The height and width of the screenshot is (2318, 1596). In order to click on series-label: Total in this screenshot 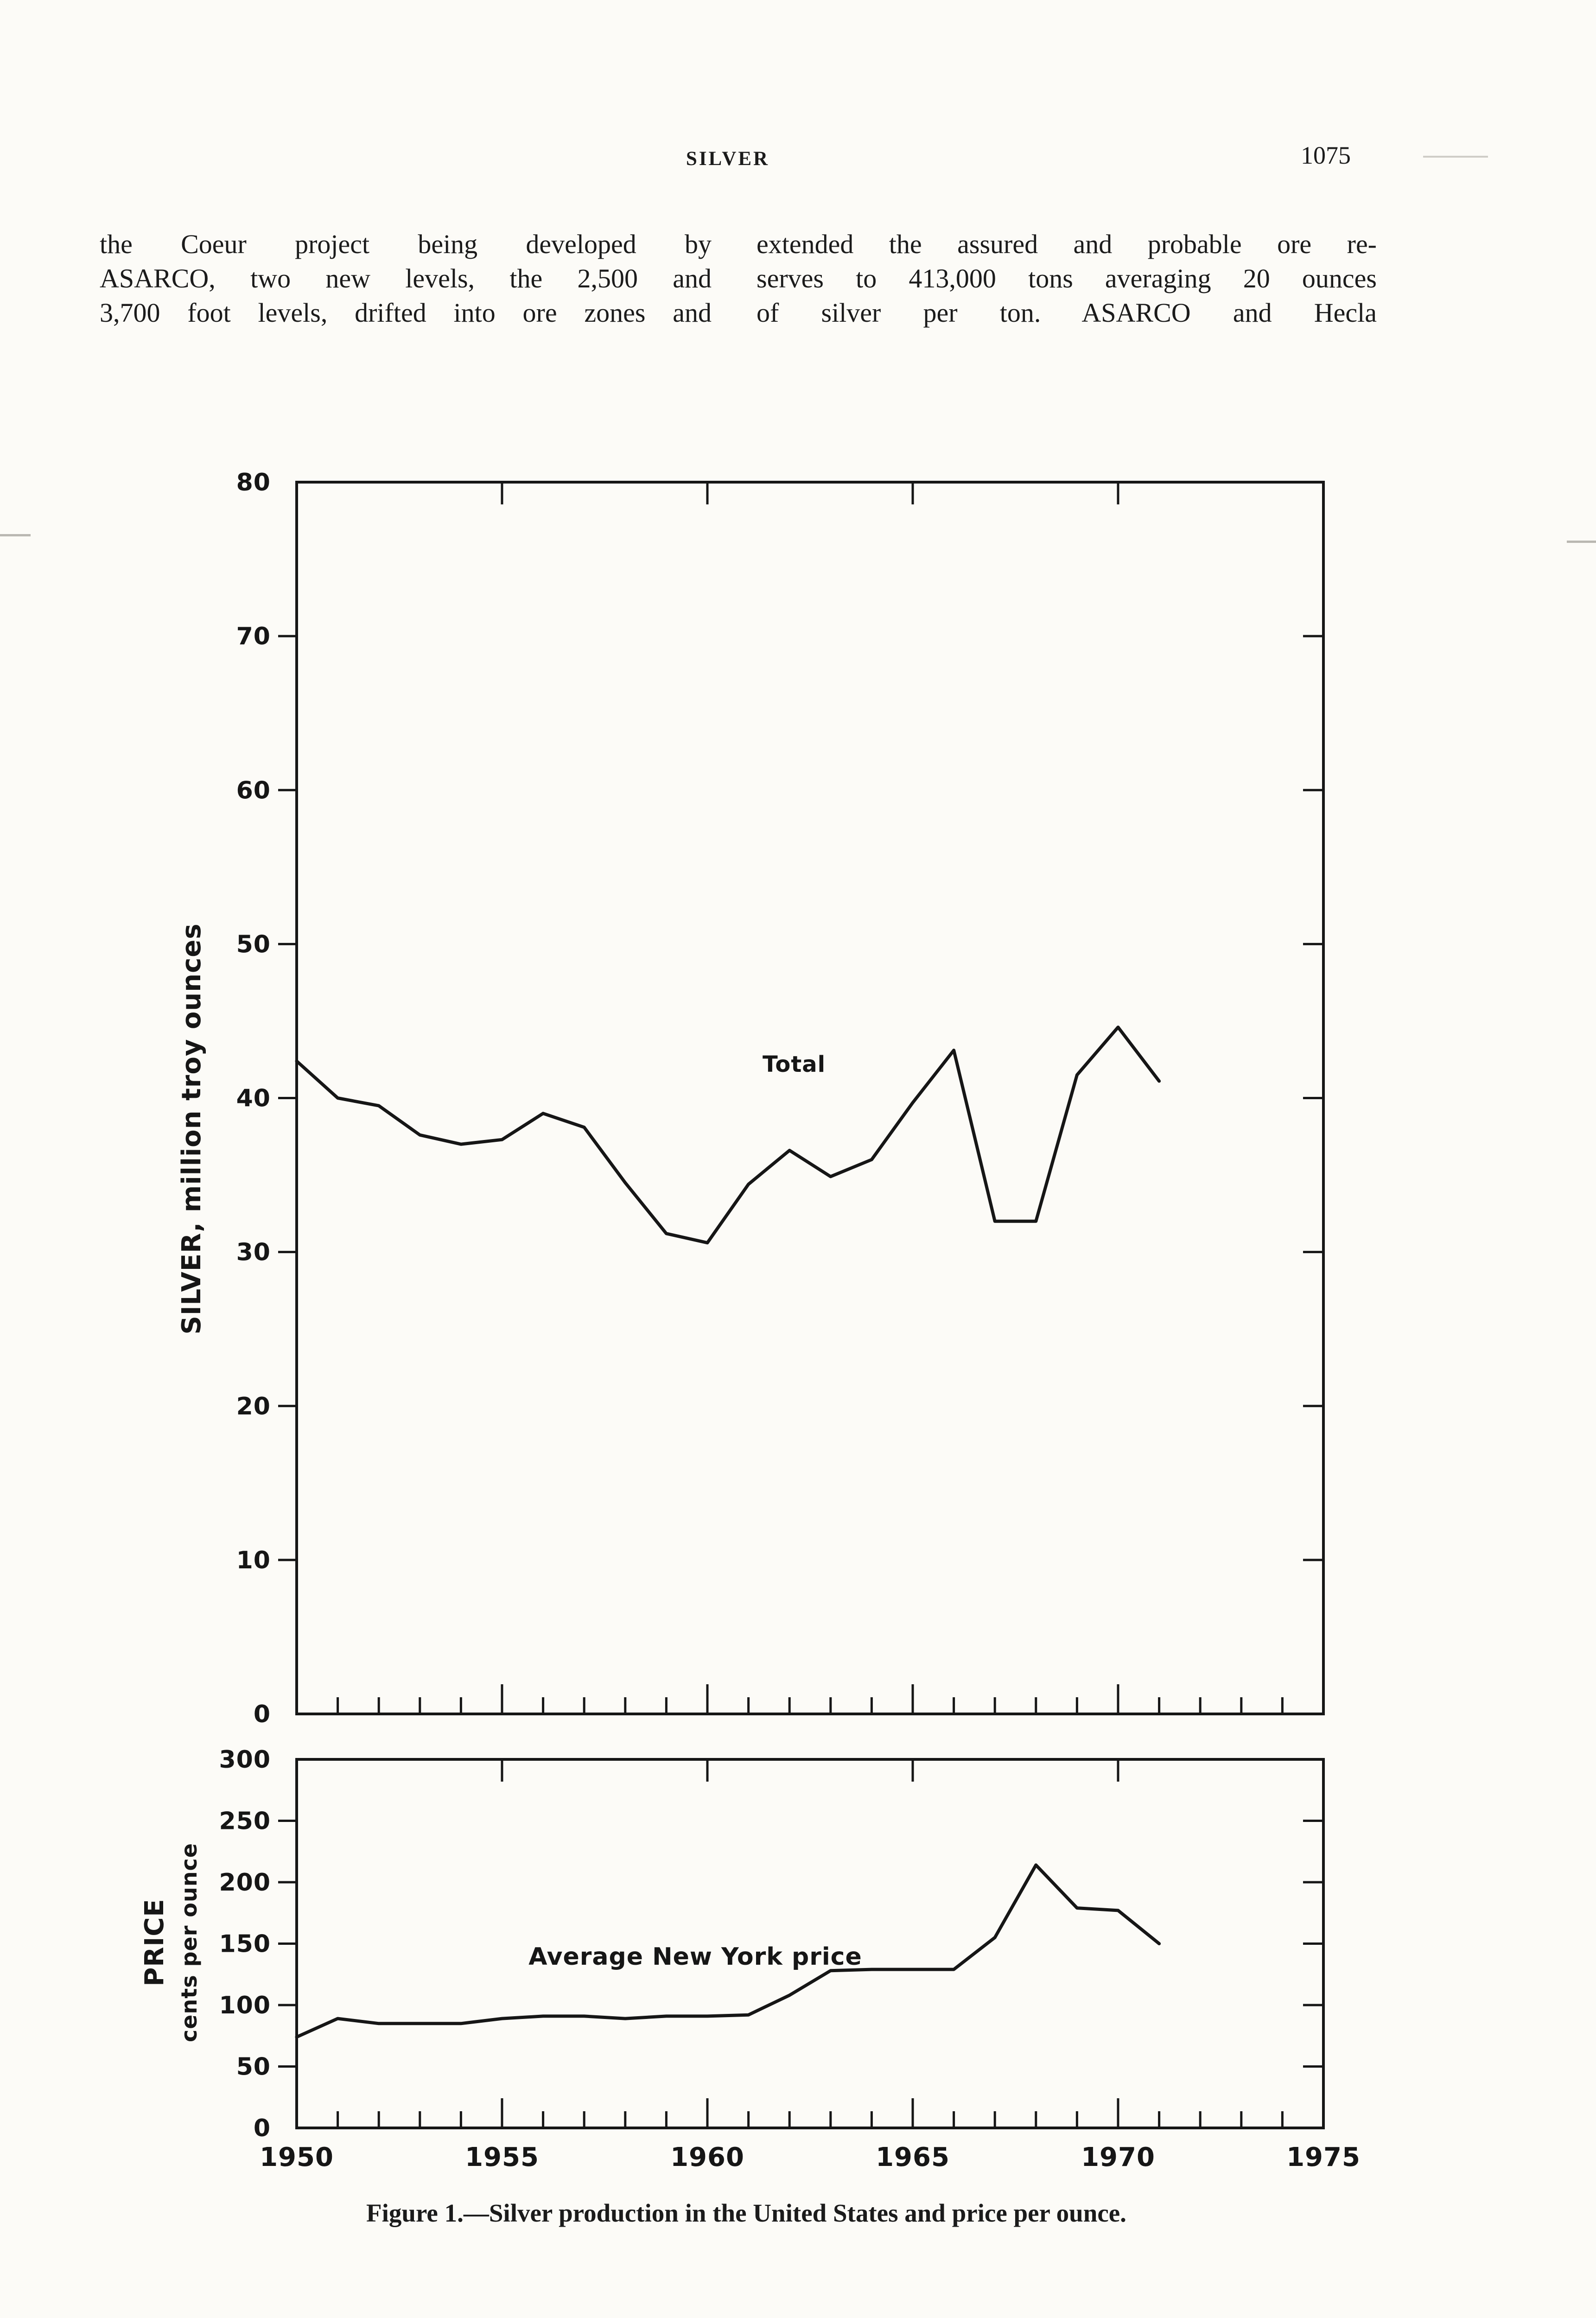, I will do `click(794, 1064)`.